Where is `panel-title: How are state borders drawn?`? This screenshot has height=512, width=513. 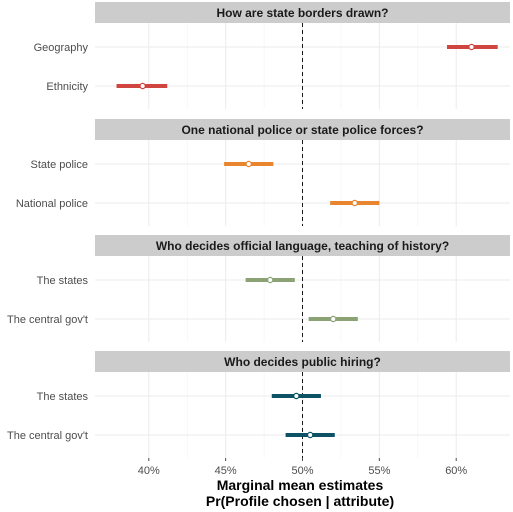 panel-title: How are state borders drawn? is located at coordinates (302, 13).